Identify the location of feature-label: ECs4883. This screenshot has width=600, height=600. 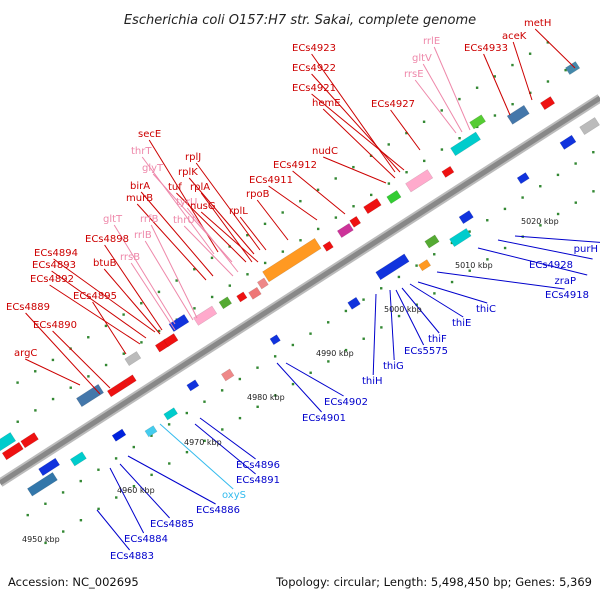
(132, 556).